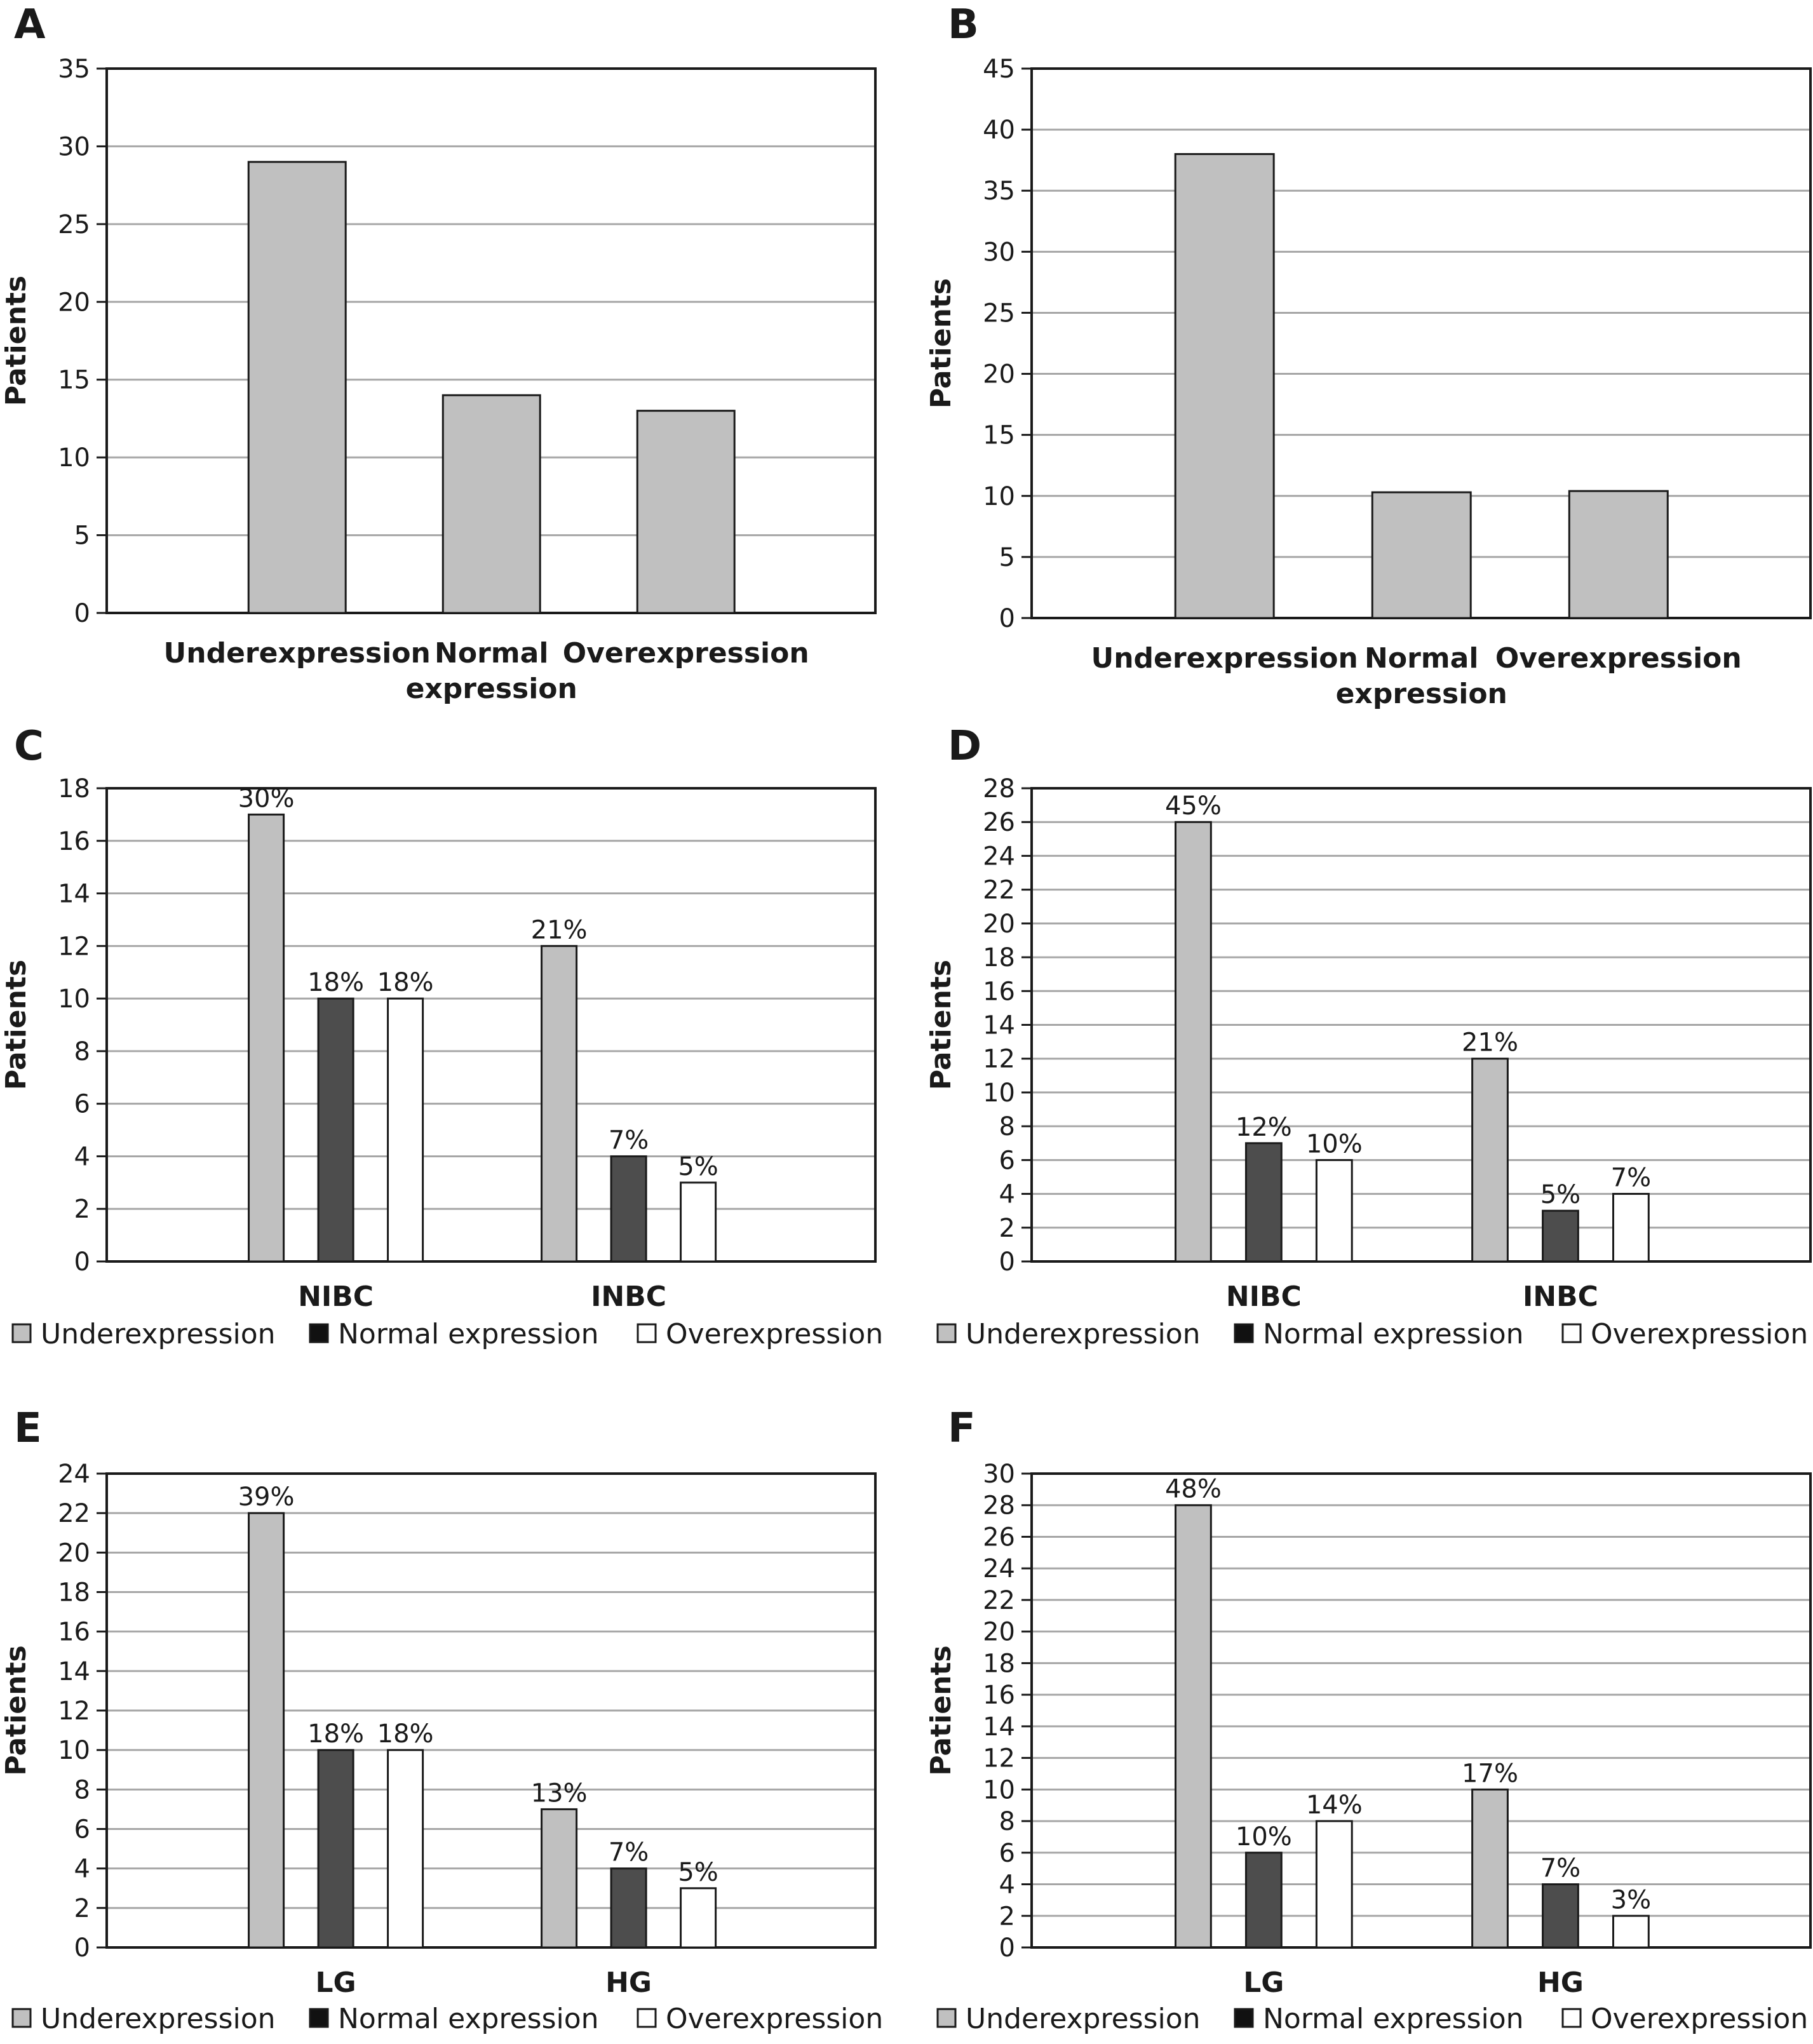 This screenshot has height=2044, width=1813. What do you see at coordinates (1699, 1334) in the screenshot?
I see `legend-label: Overexpression` at bounding box center [1699, 1334].